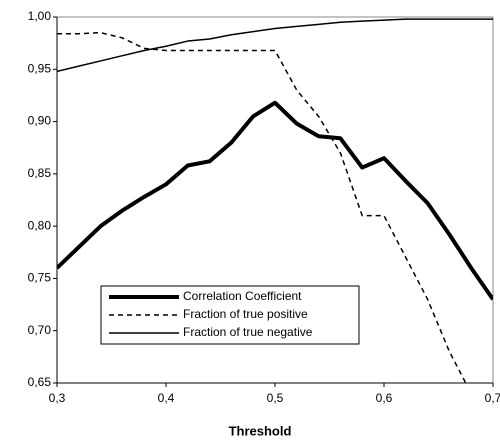 Image resolution: width=500 pixels, height=440 pixels. What do you see at coordinates (166, 398) in the screenshot?
I see `x-tick-label: 0,4` at bounding box center [166, 398].